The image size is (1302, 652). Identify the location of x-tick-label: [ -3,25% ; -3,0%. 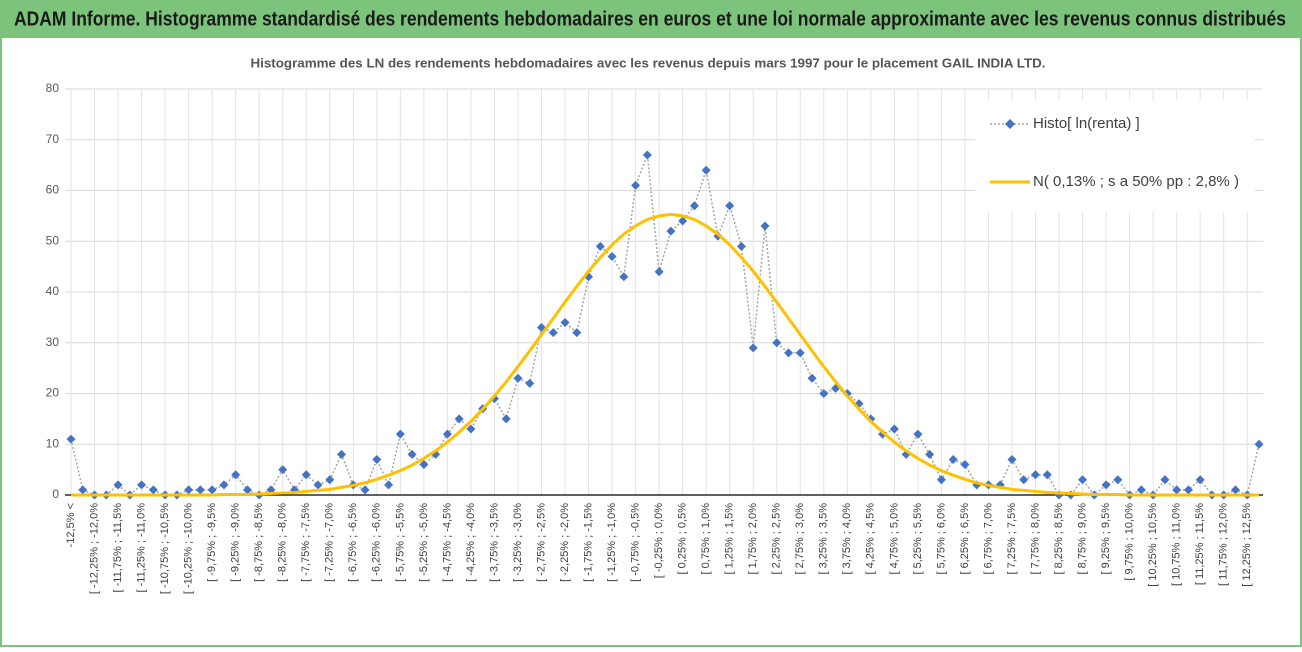
(518, 542).